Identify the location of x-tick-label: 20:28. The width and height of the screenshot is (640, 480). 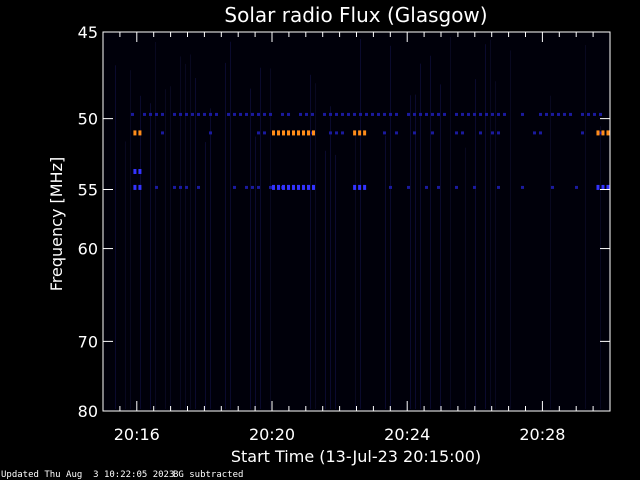
(542, 434).